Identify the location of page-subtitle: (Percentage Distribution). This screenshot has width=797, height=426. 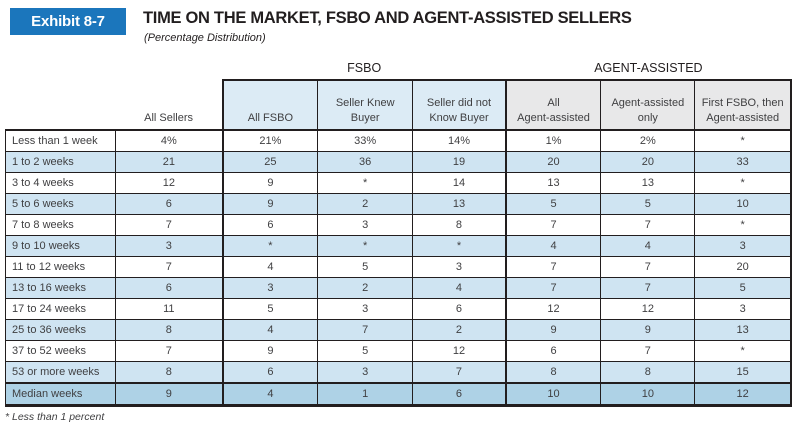
(205, 38).